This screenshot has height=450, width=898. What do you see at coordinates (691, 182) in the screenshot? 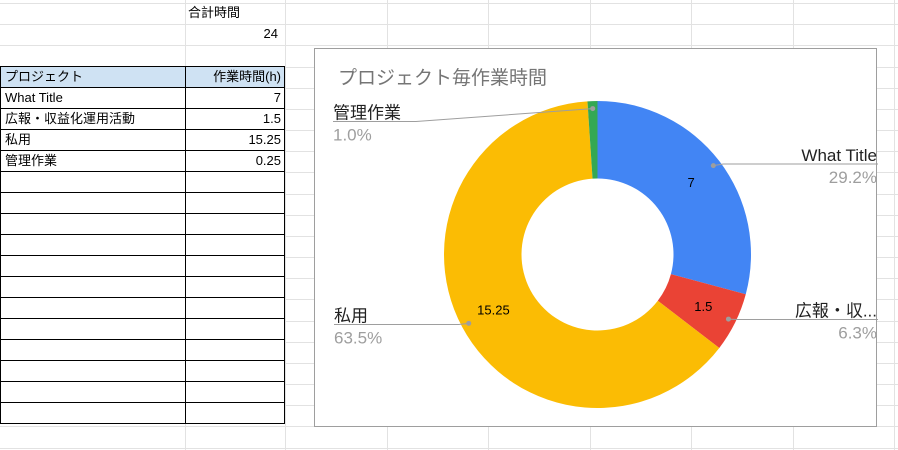
I see `slice-value-0: 7` at bounding box center [691, 182].